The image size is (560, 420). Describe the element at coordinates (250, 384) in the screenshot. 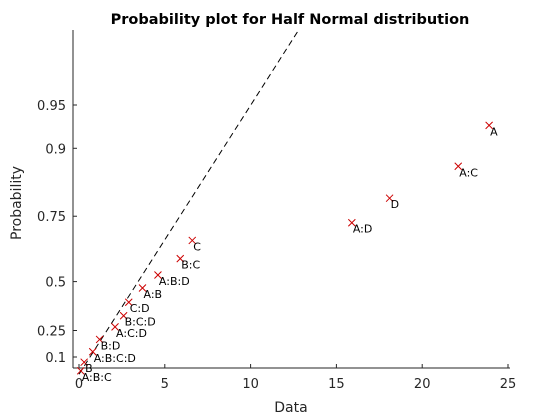

I see `x-tick-label: 10` at that location.